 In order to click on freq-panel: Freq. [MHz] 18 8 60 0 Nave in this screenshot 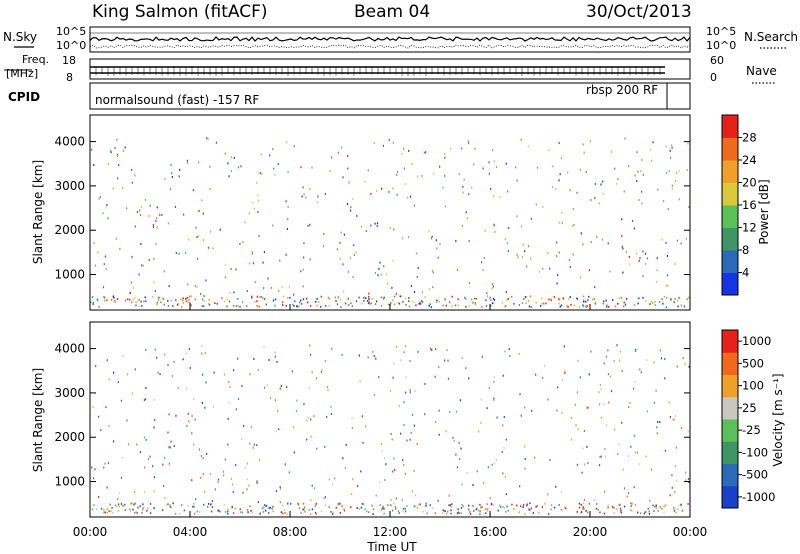, I will do `click(390, 68)`.